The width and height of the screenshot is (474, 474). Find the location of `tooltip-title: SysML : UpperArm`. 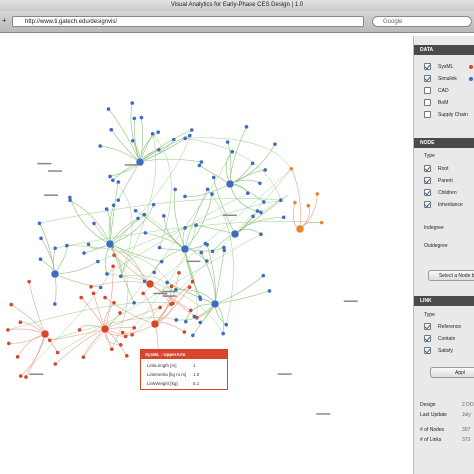

tooltip-title: SysML : UpperArm is located at coordinates (184, 354).